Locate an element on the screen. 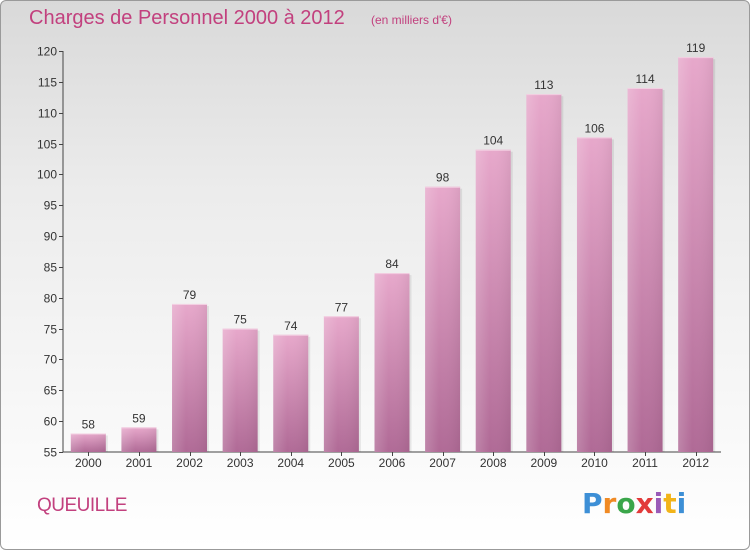  logo-letter: r is located at coordinates (609, 503).